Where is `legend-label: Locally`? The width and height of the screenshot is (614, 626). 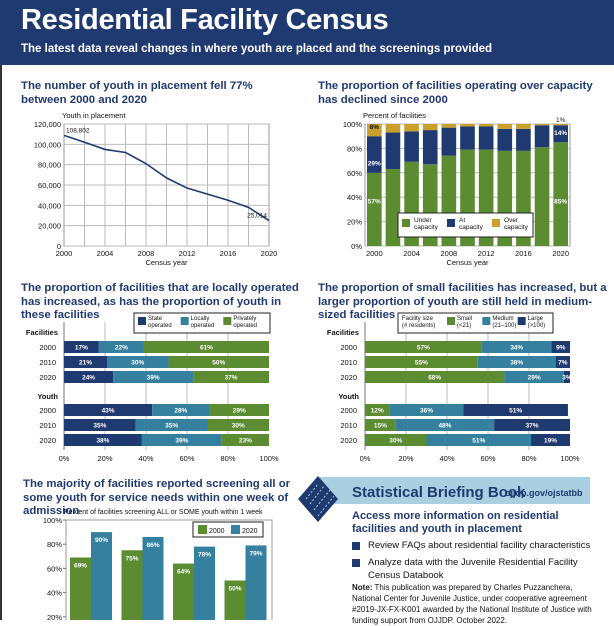 legend-label: Locally is located at coordinates (200, 319).